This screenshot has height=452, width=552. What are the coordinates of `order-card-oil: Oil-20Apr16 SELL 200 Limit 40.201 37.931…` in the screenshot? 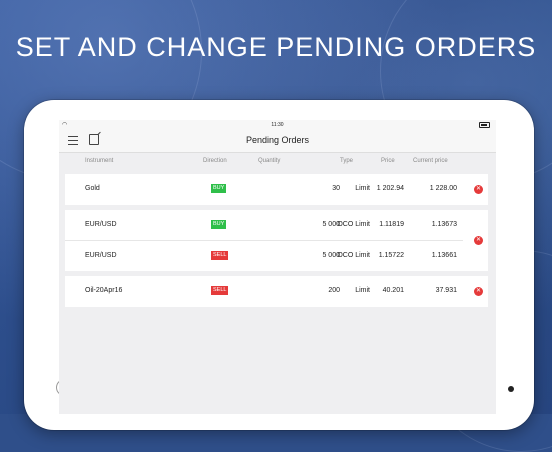 It's located at (276, 291).